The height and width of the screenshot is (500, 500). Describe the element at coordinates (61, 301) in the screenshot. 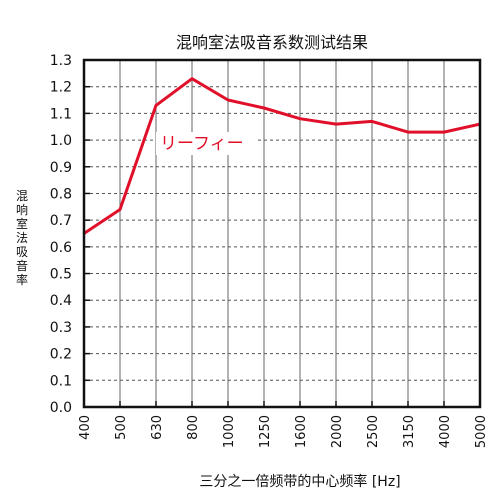

I see `y-tick-label: 0.4` at that location.